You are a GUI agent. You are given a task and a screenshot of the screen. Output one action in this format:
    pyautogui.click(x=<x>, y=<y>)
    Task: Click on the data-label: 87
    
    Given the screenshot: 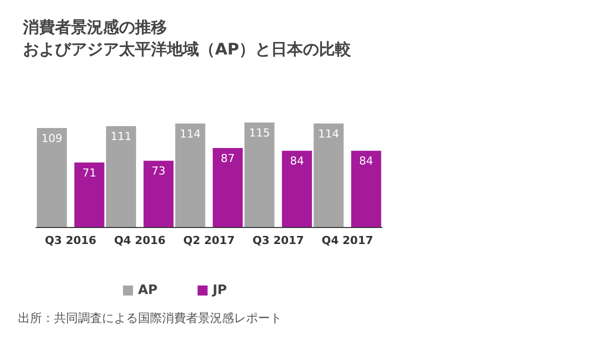 What is the action you would take?
    pyautogui.click(x=227, y=158)
    